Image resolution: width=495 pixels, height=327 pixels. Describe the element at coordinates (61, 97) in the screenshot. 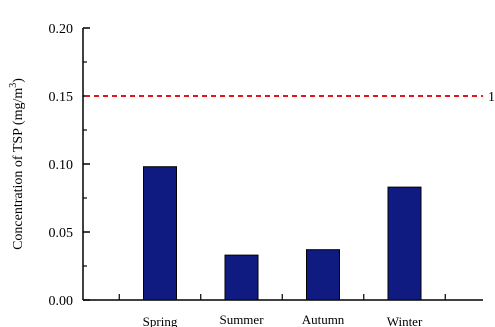

I see `y-tick-label: 0.15` at that location.